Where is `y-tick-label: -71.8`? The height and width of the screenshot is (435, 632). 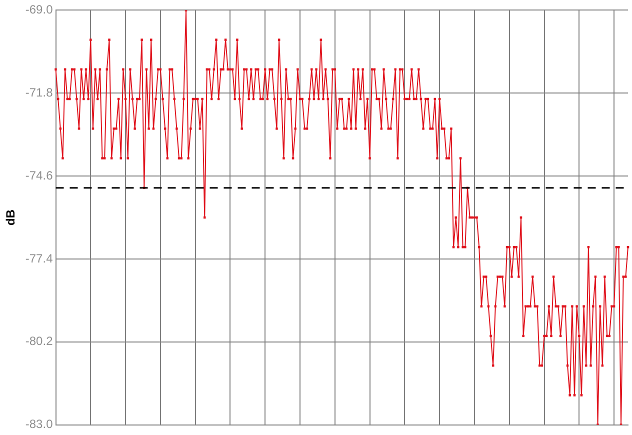
y-tick-label: -71.8 is located at coordinates (39, 92).